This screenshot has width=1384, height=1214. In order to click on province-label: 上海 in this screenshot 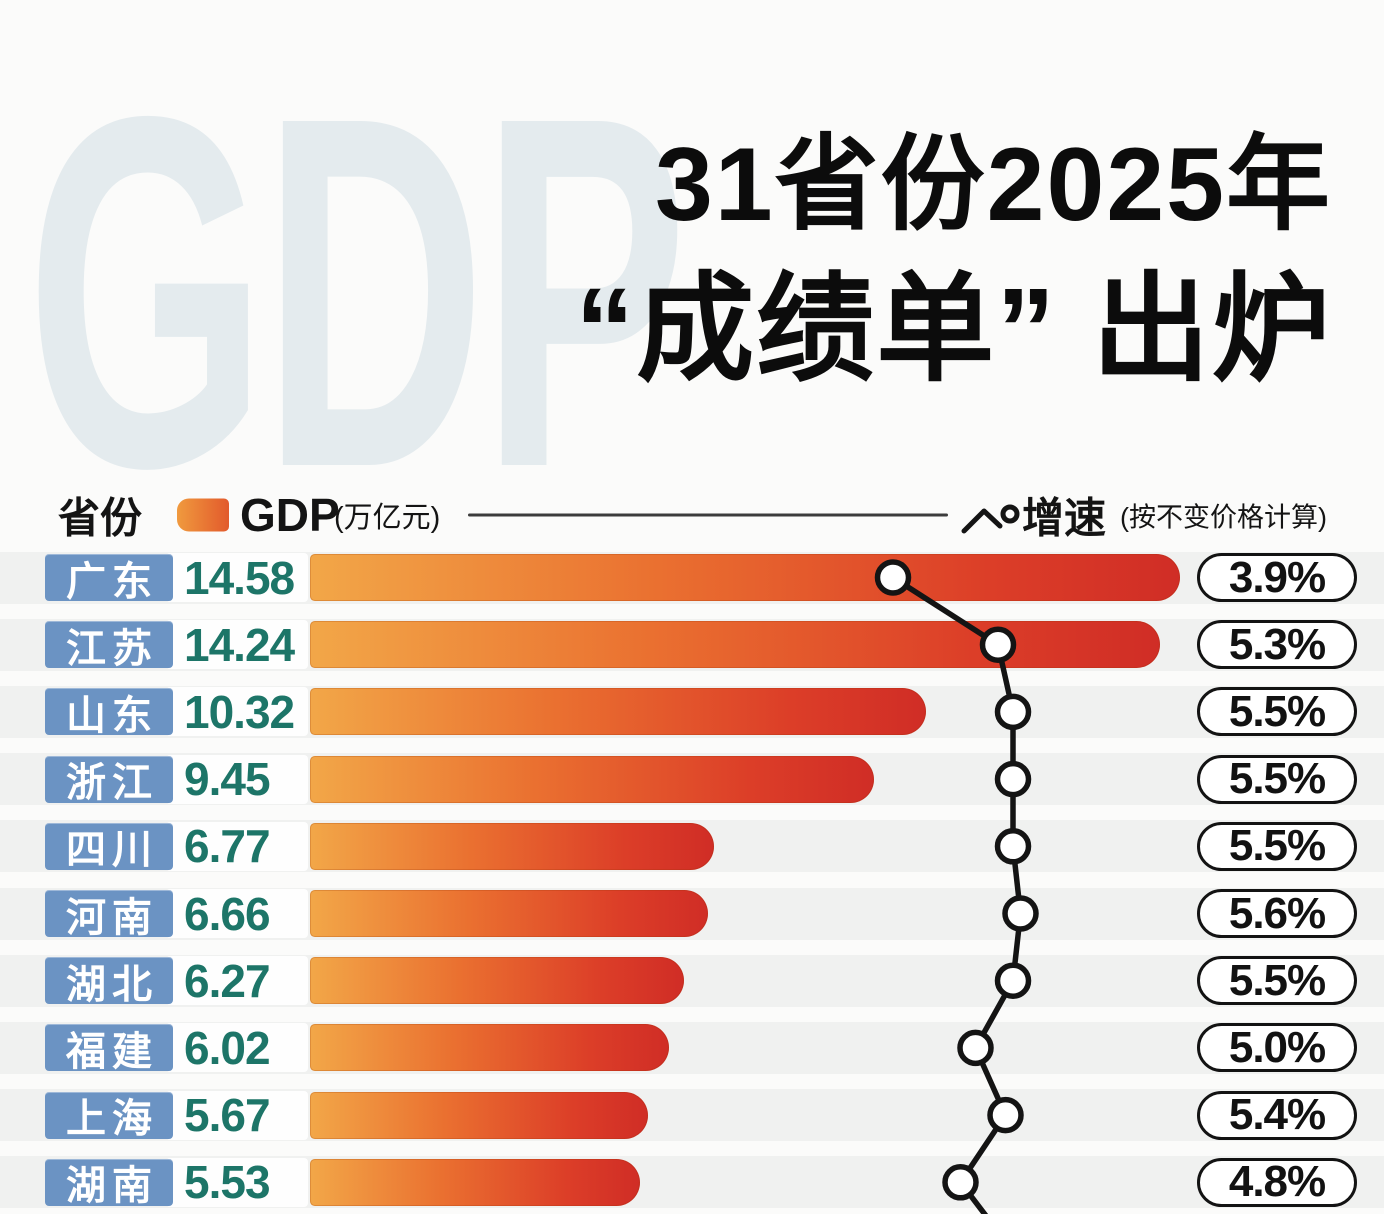, I will do `click(109, 1116)`.